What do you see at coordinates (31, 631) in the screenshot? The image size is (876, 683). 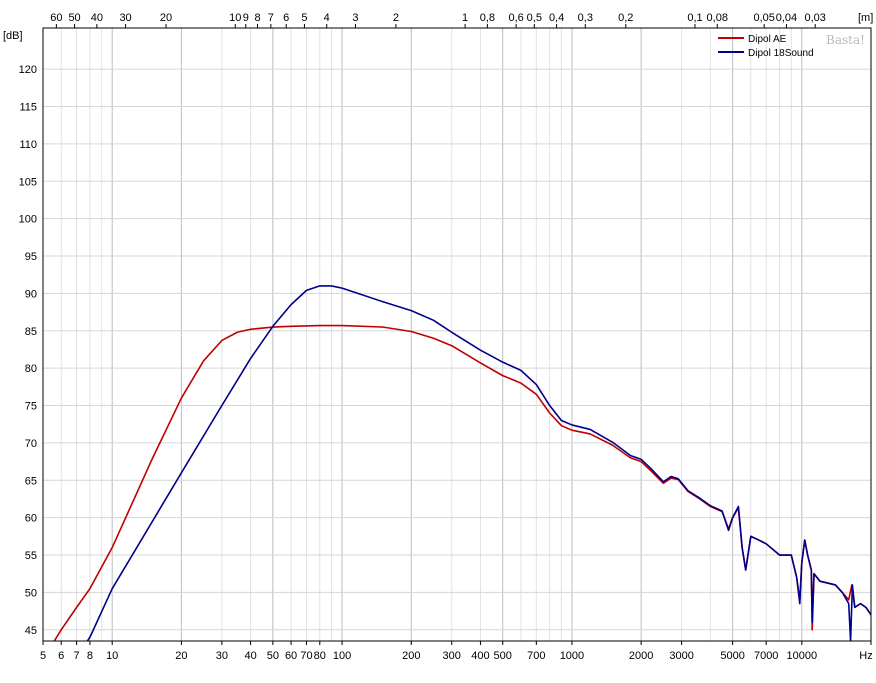 I see `y-tick-label: 45` at bounding box center [31, 631].